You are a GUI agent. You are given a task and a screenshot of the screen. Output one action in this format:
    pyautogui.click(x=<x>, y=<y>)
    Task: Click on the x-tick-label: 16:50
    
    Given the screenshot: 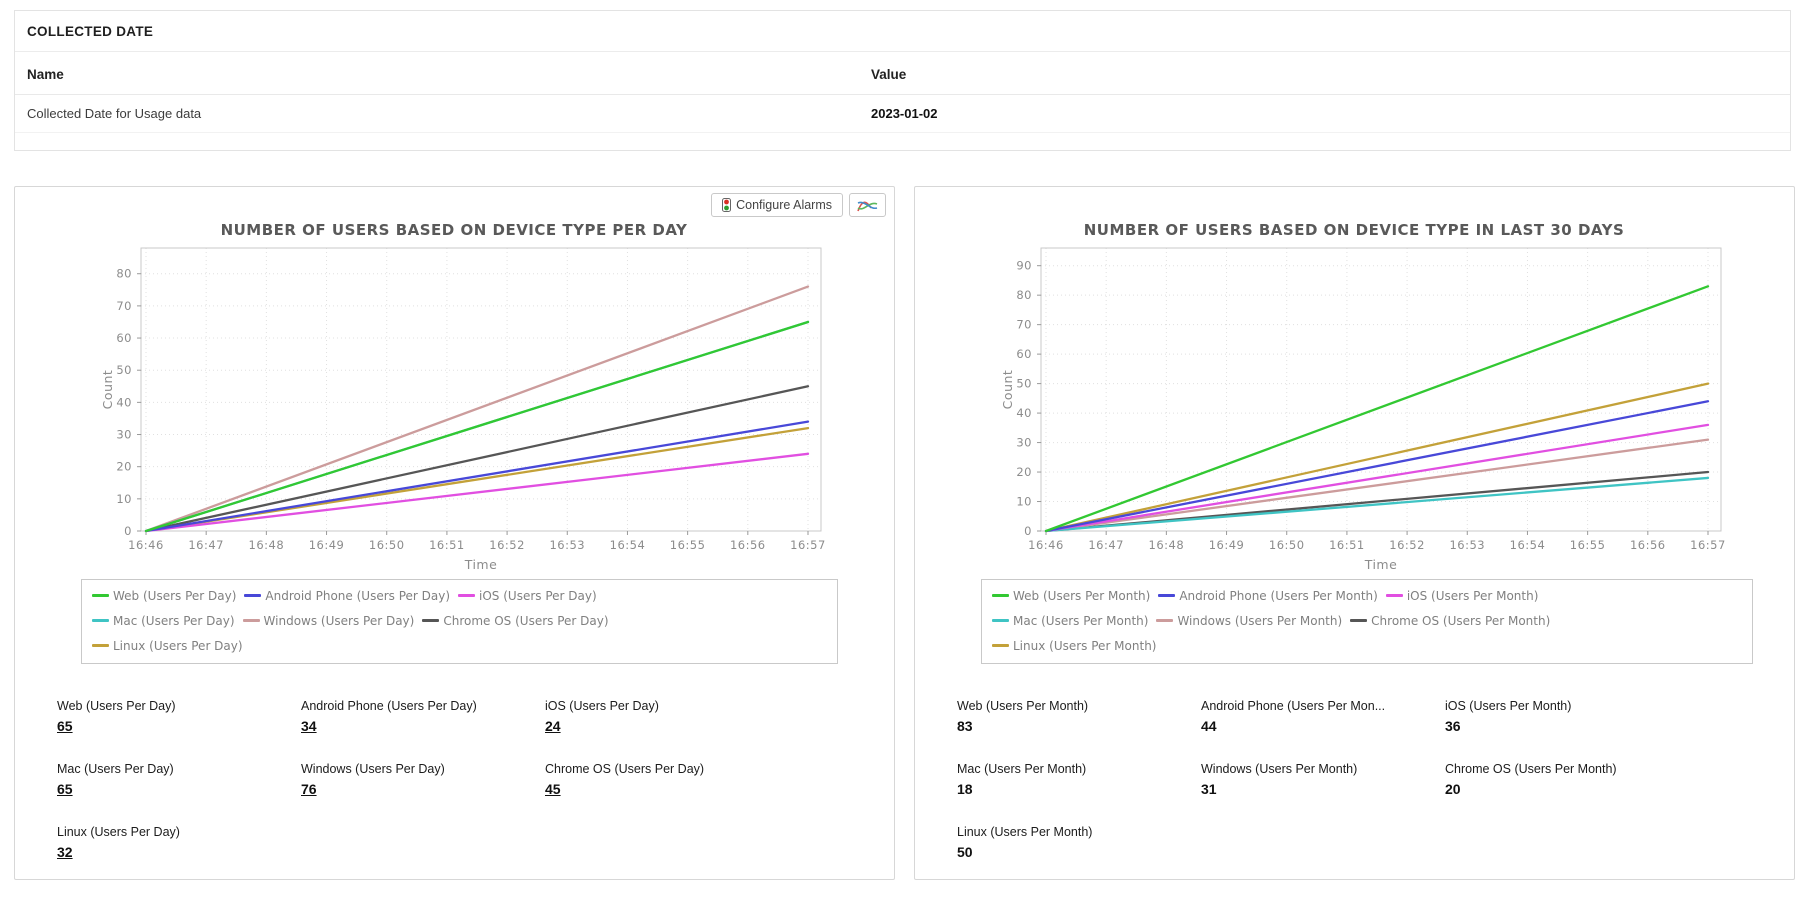 What is the action you would take?
    pyautogui.click(x=1287, y=545)
    